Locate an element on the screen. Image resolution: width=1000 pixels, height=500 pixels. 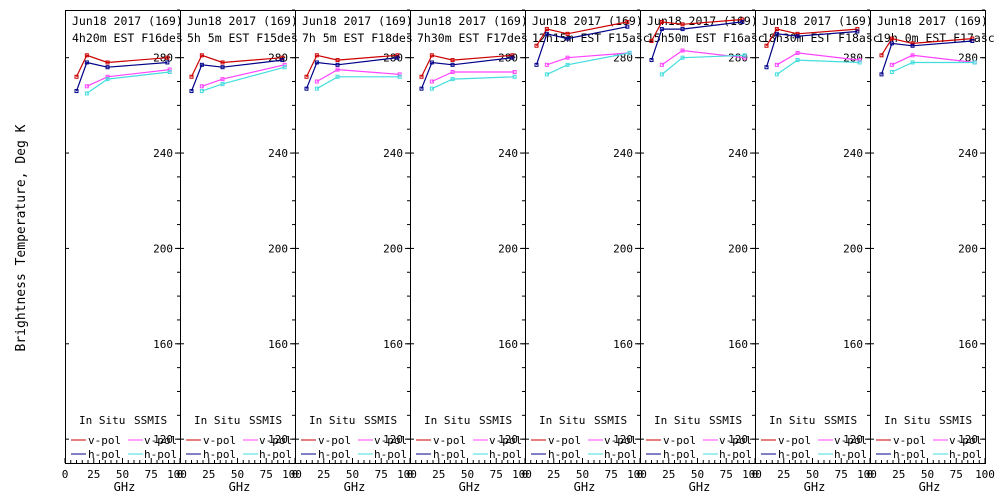
panel-subtitle: 12h15m EST F15asc is located at coordinates (591, 38).